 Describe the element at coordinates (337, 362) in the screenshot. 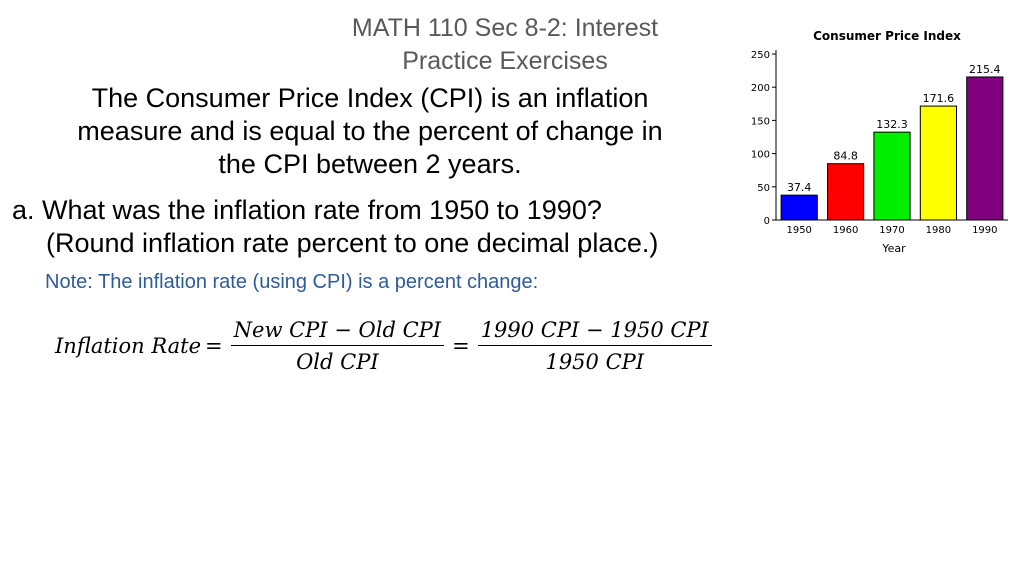

I see `fraction-general-denominator: Old CPI` at that location.